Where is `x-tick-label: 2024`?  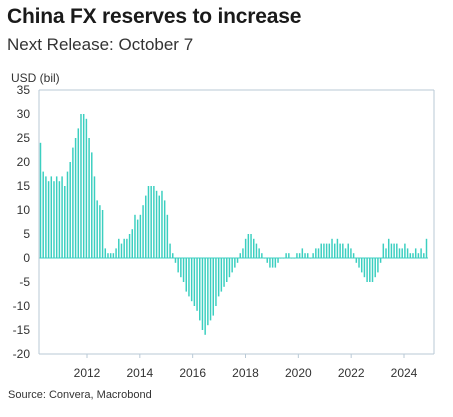
x-tick-label: 2024 is located at coordinates (404, 373).